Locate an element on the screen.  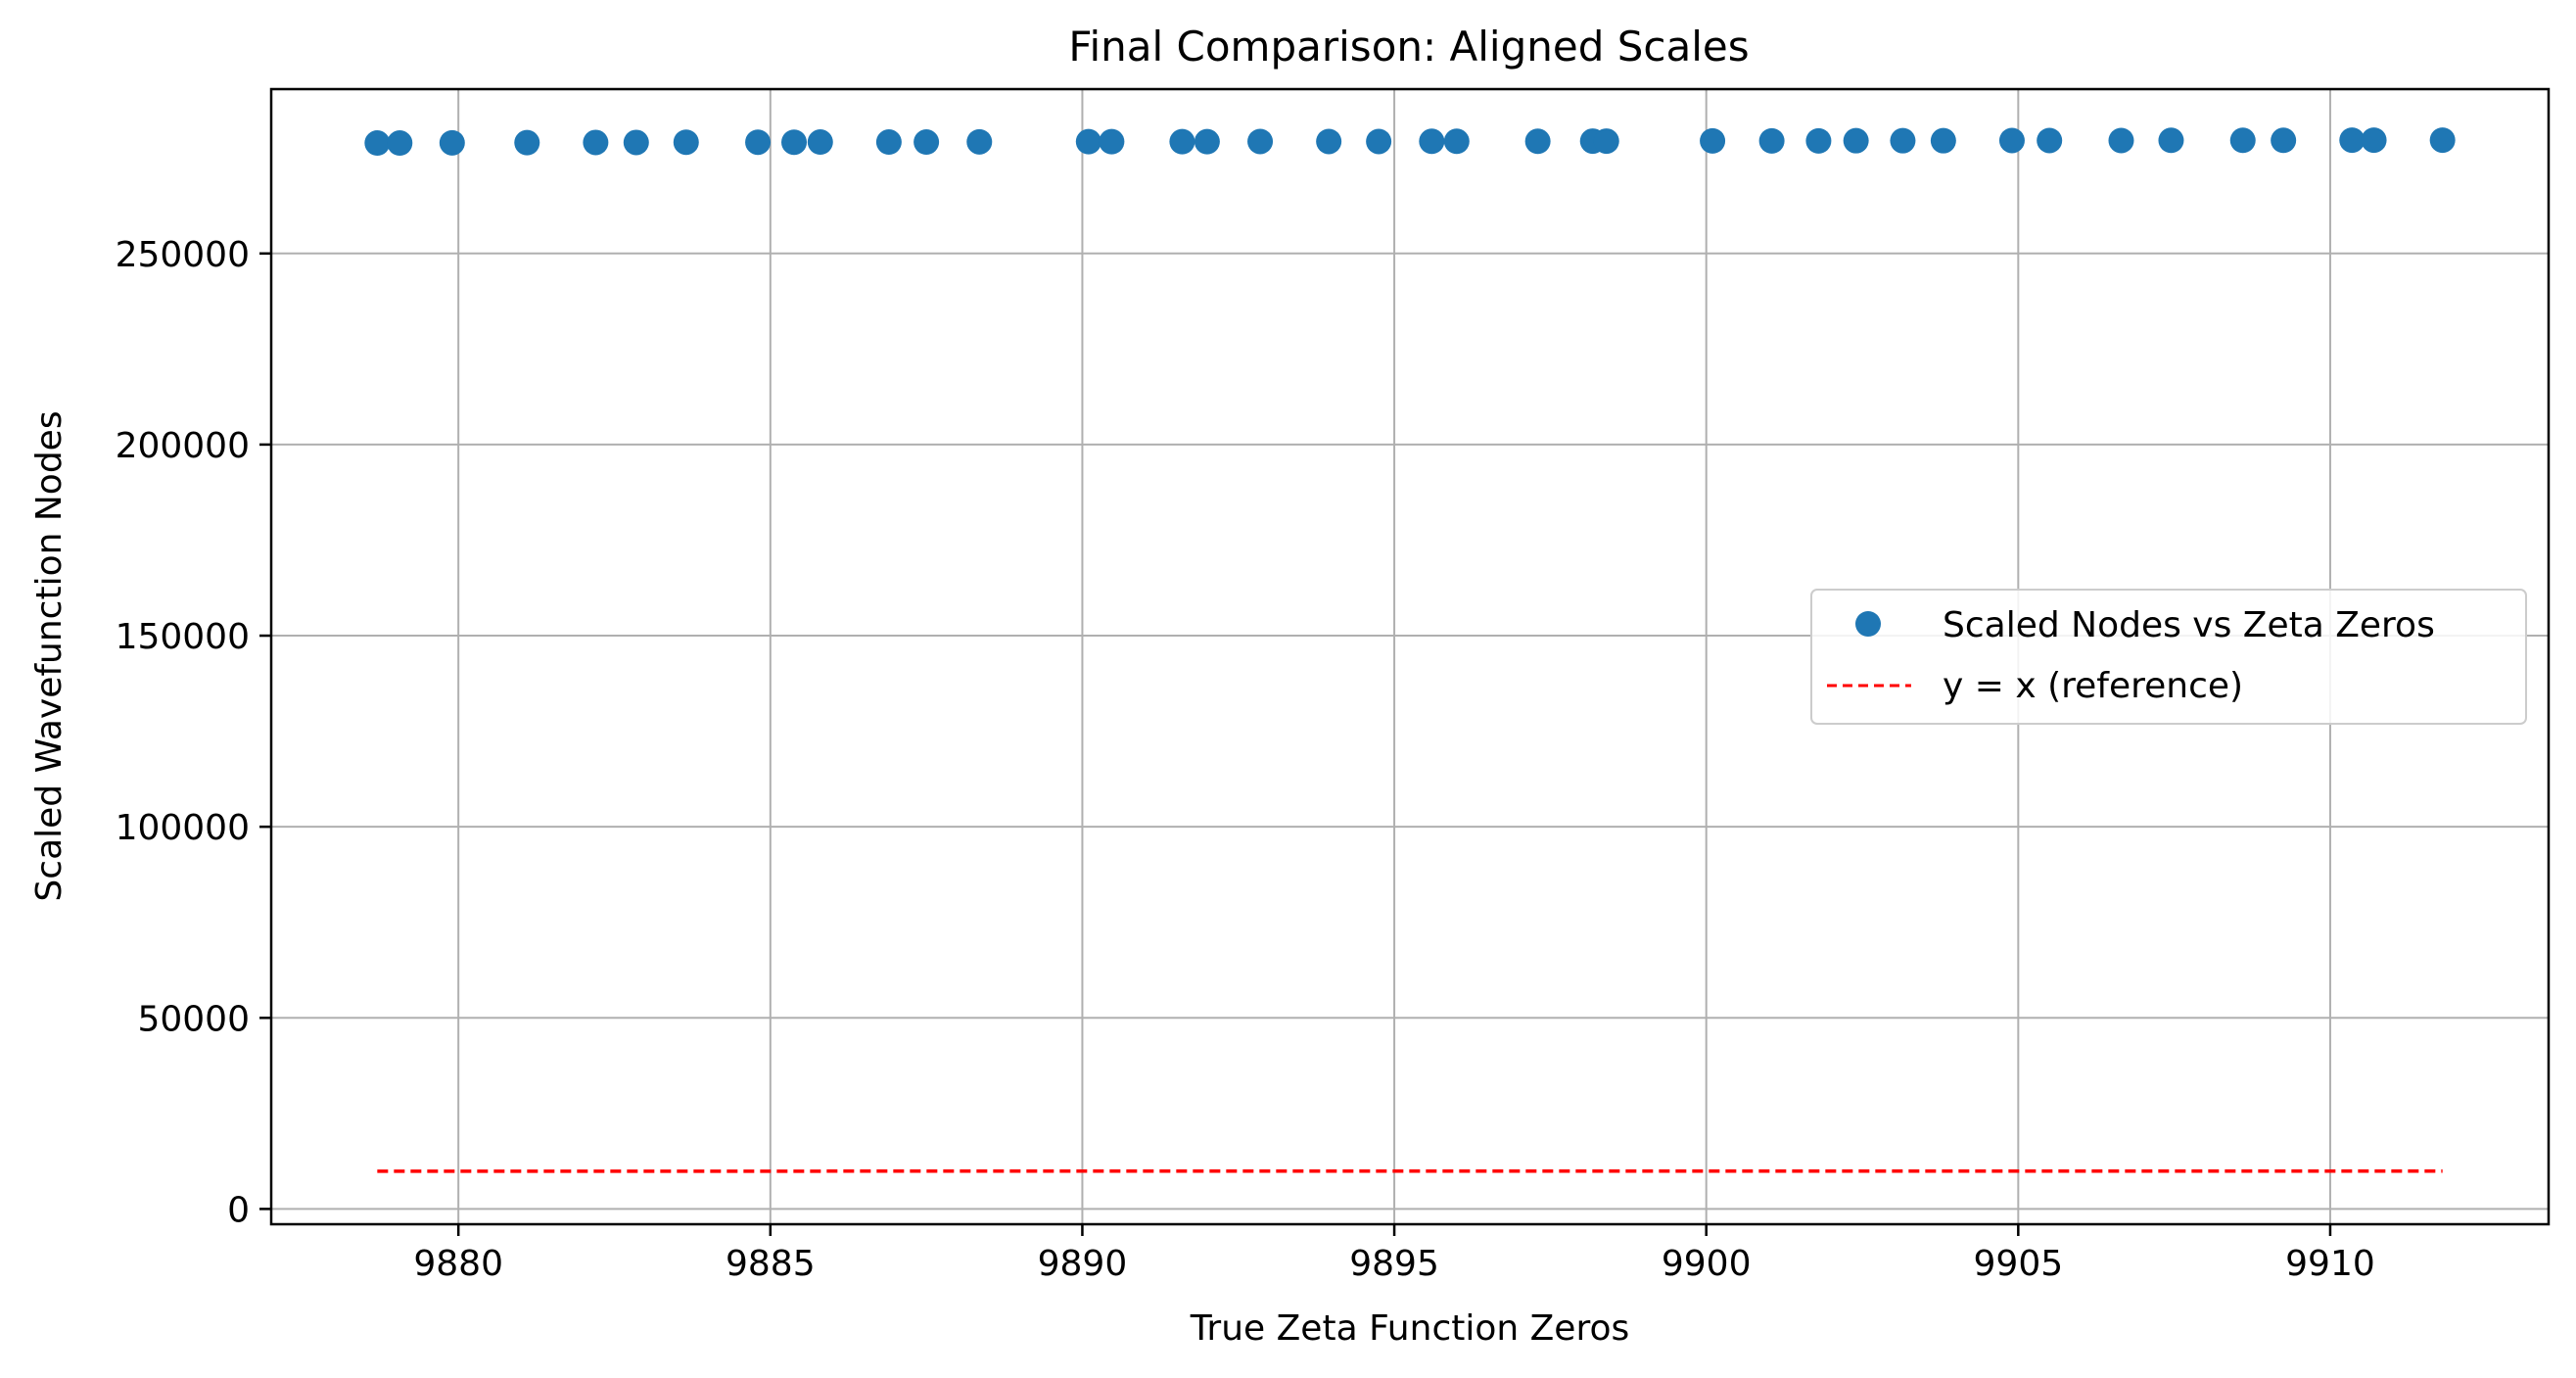
chart-title: Final Comparison: Aligned Scales is located at coordinates (1408, 47).